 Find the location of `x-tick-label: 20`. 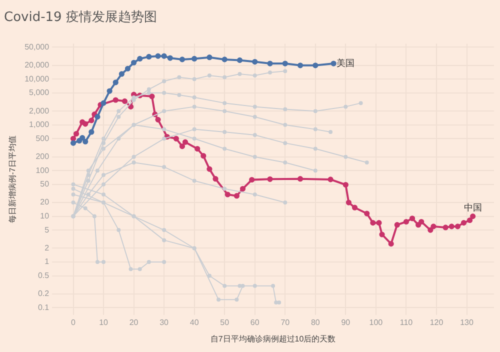

x-tick-label: 20 is located at coordinates (134, 322).